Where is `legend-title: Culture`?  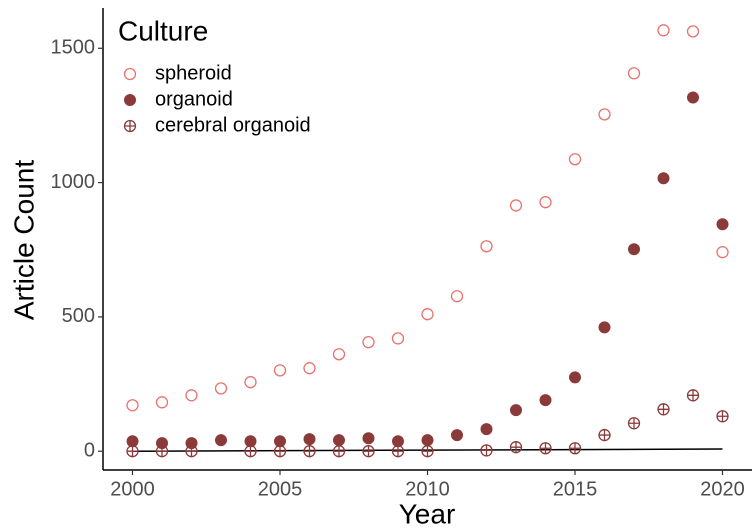
legend-title: Culture is located at coordinates (163, 30).